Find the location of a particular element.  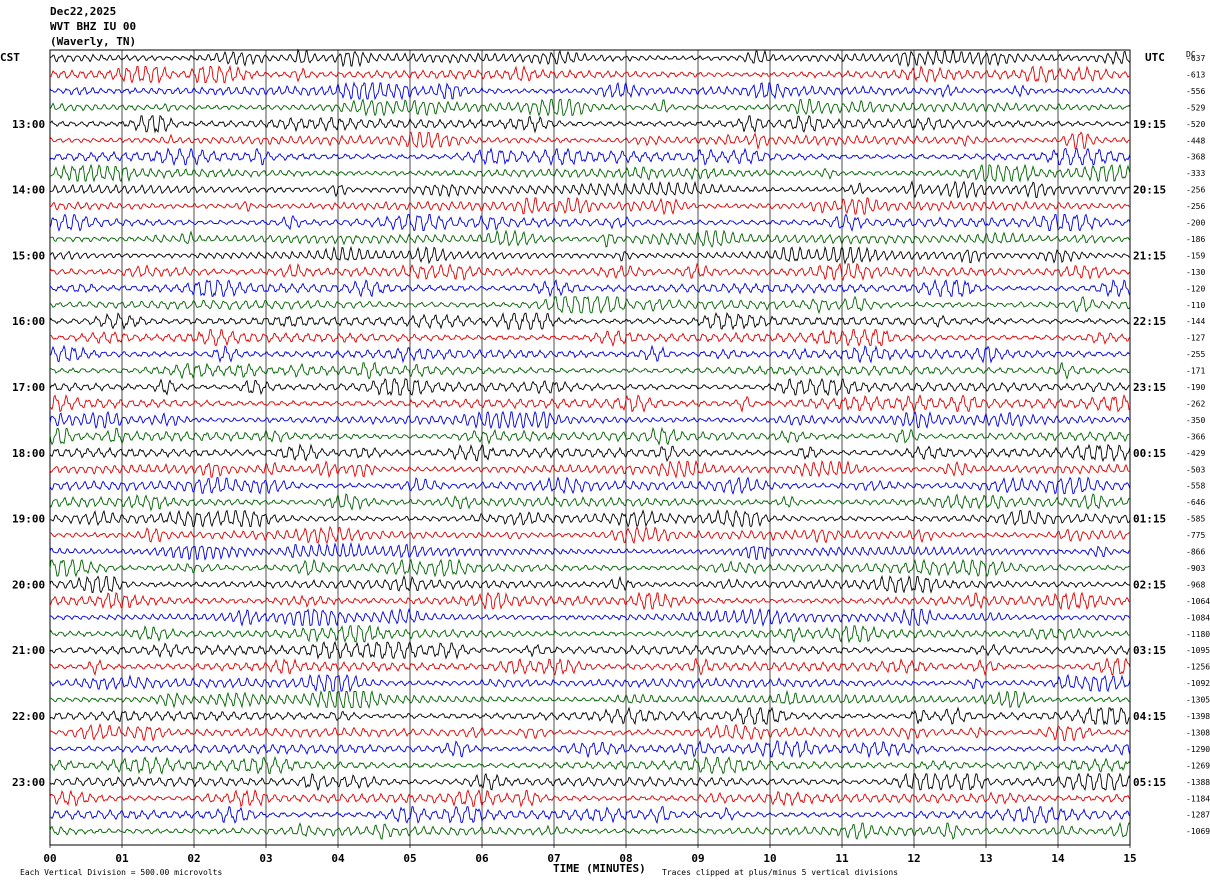

utc-hour-label: 22:15 is located at coordinates (1149, 321).